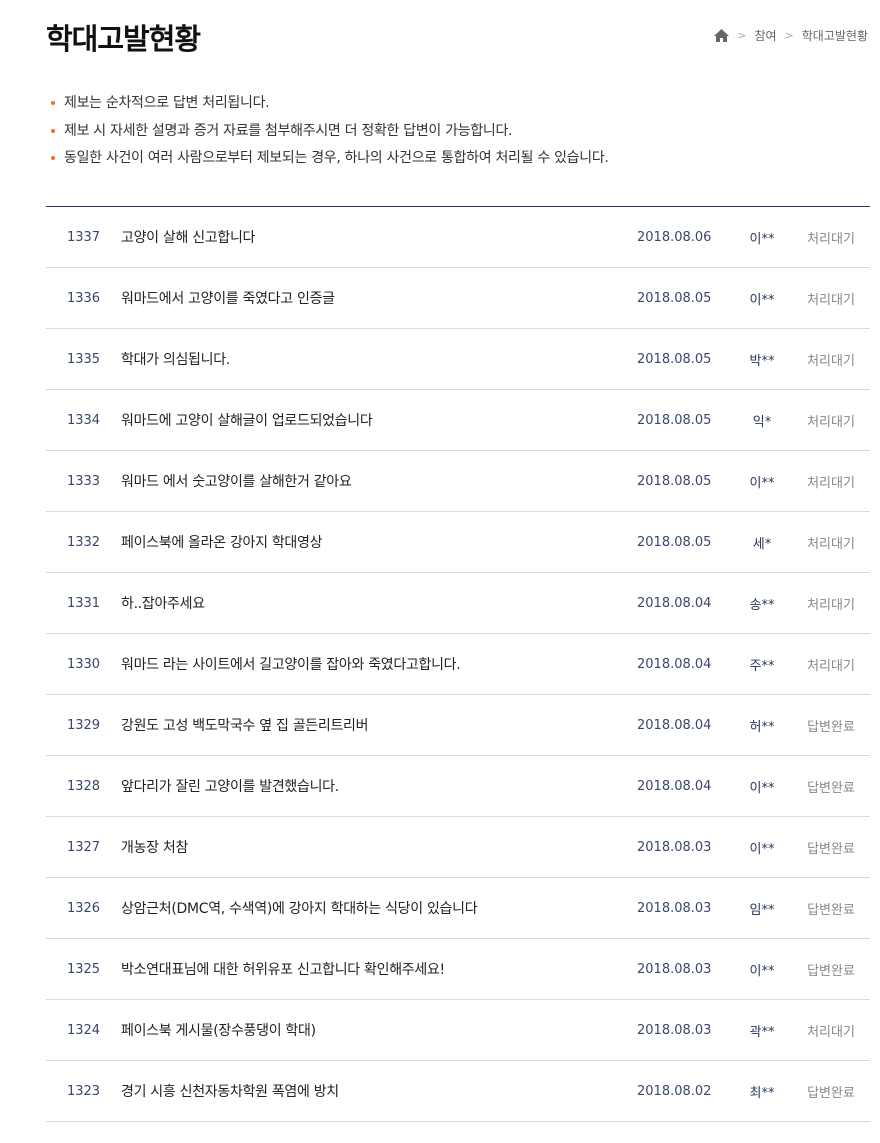  Describe the element at coordinates (762, 605) in the screenshot. I see `post-writer: 송**` at that location.